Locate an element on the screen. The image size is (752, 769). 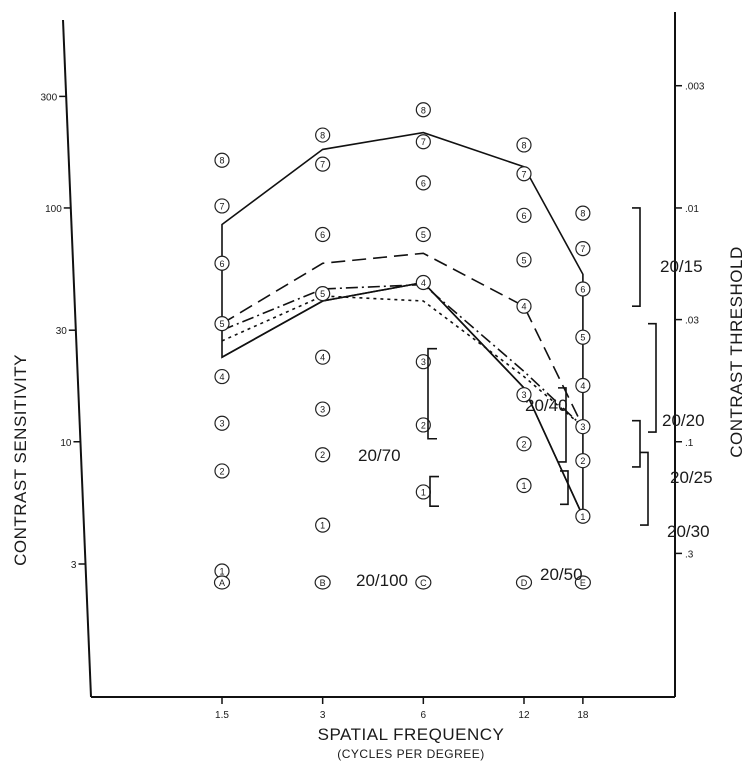
series-line-dotted is located at coordinates (402, 361).